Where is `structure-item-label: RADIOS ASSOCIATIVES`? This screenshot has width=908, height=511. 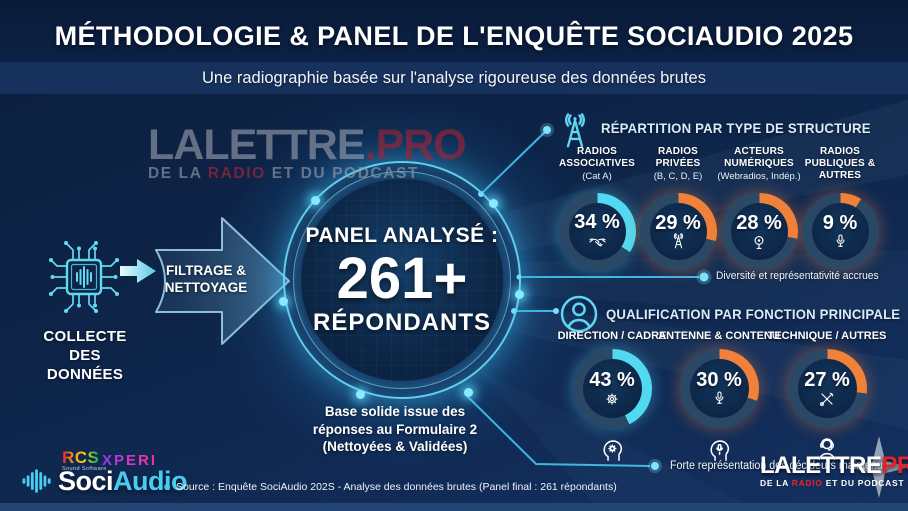 structure-item-label: RADIOS ASSOCIATIVES is located at coordinates (597, 157).